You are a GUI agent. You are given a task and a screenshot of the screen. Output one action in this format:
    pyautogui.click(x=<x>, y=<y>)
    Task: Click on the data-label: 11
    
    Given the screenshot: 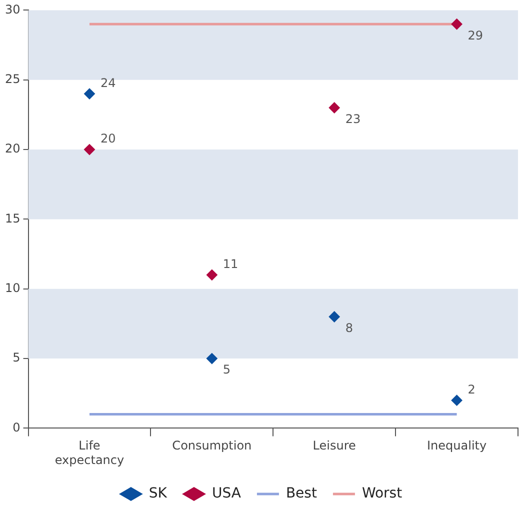 What is the action you would take?
    pyautogui.click(x=230, y=264)
    